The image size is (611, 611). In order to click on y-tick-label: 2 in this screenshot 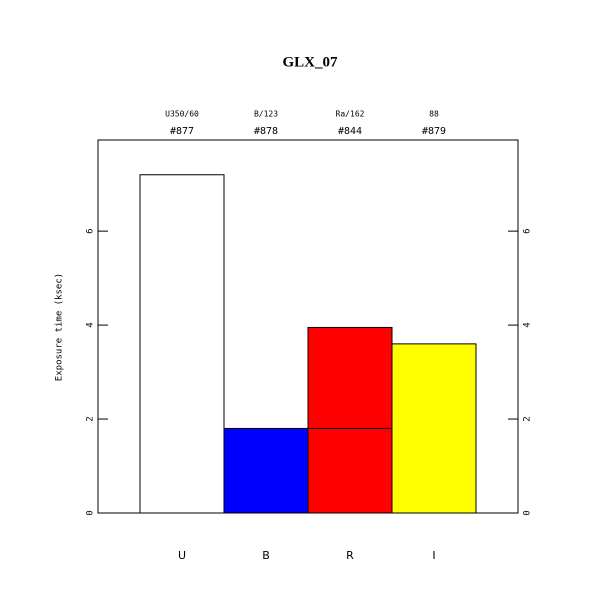, I will do `click(91, 418)`.